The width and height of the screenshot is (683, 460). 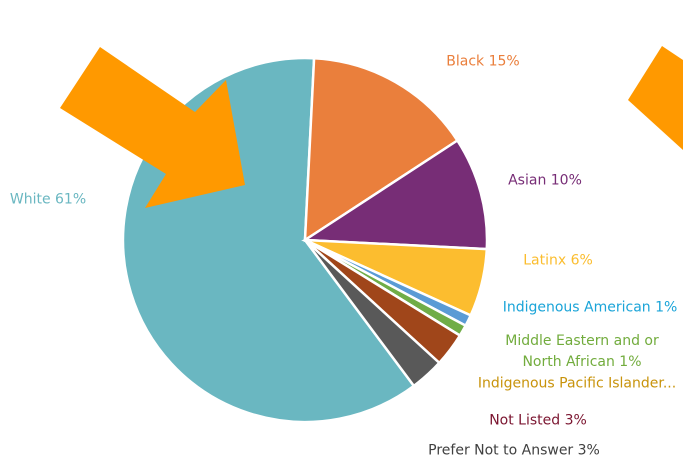 I want to click on slice-label: Not Listed 3%, so click(x=538, y=420).